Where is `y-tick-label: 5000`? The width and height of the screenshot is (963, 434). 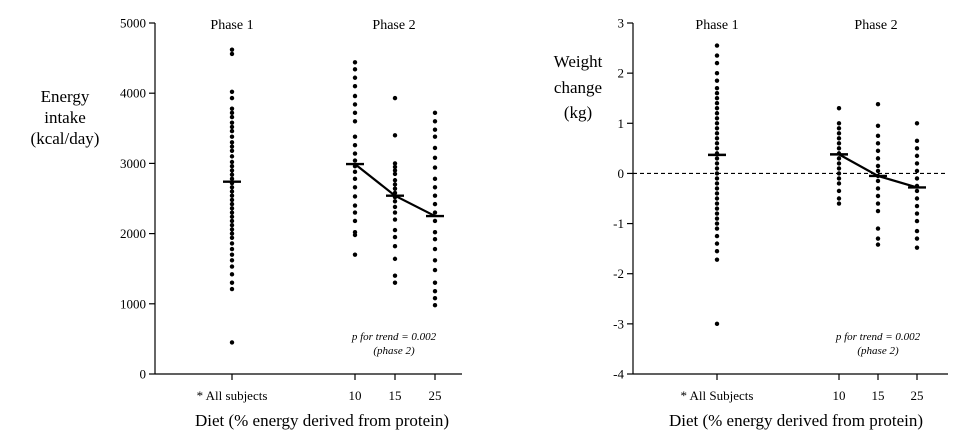 y-tick-label: 5000 is located at coordinates (133, 23).